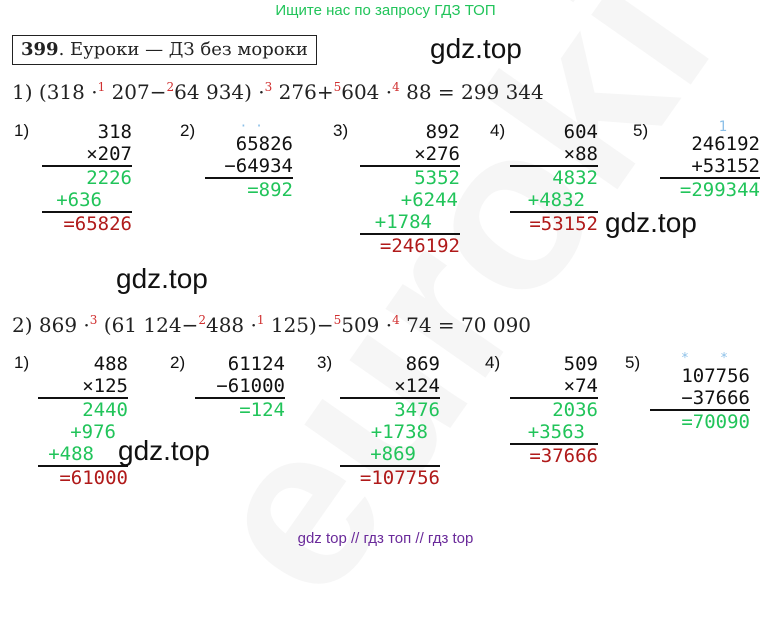 The width and height of the screenshot is (771, 641). What do you see at coordinates (399, 432) in the screenshot?
I see `partial-product: +1738` at bounding box center [399, 432].